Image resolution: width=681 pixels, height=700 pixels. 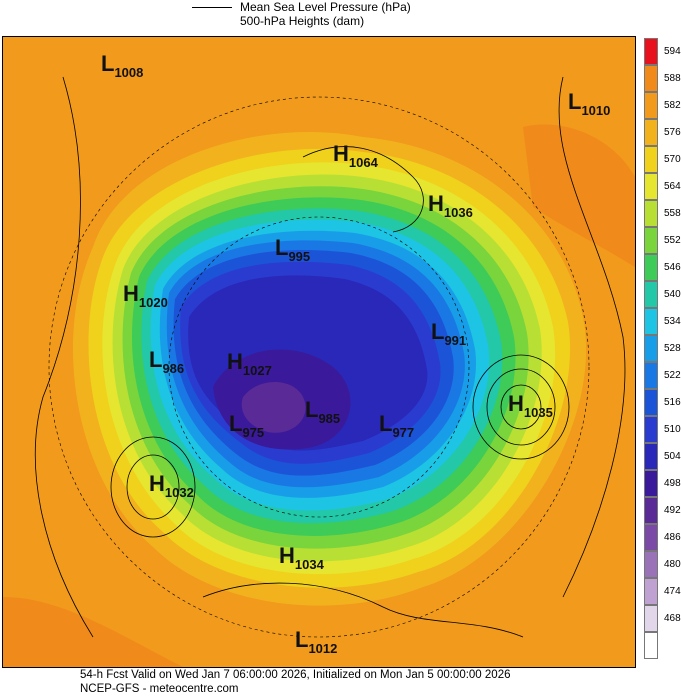 I want to click on colorbar-level-label: 540, so click(x=672, y=294).